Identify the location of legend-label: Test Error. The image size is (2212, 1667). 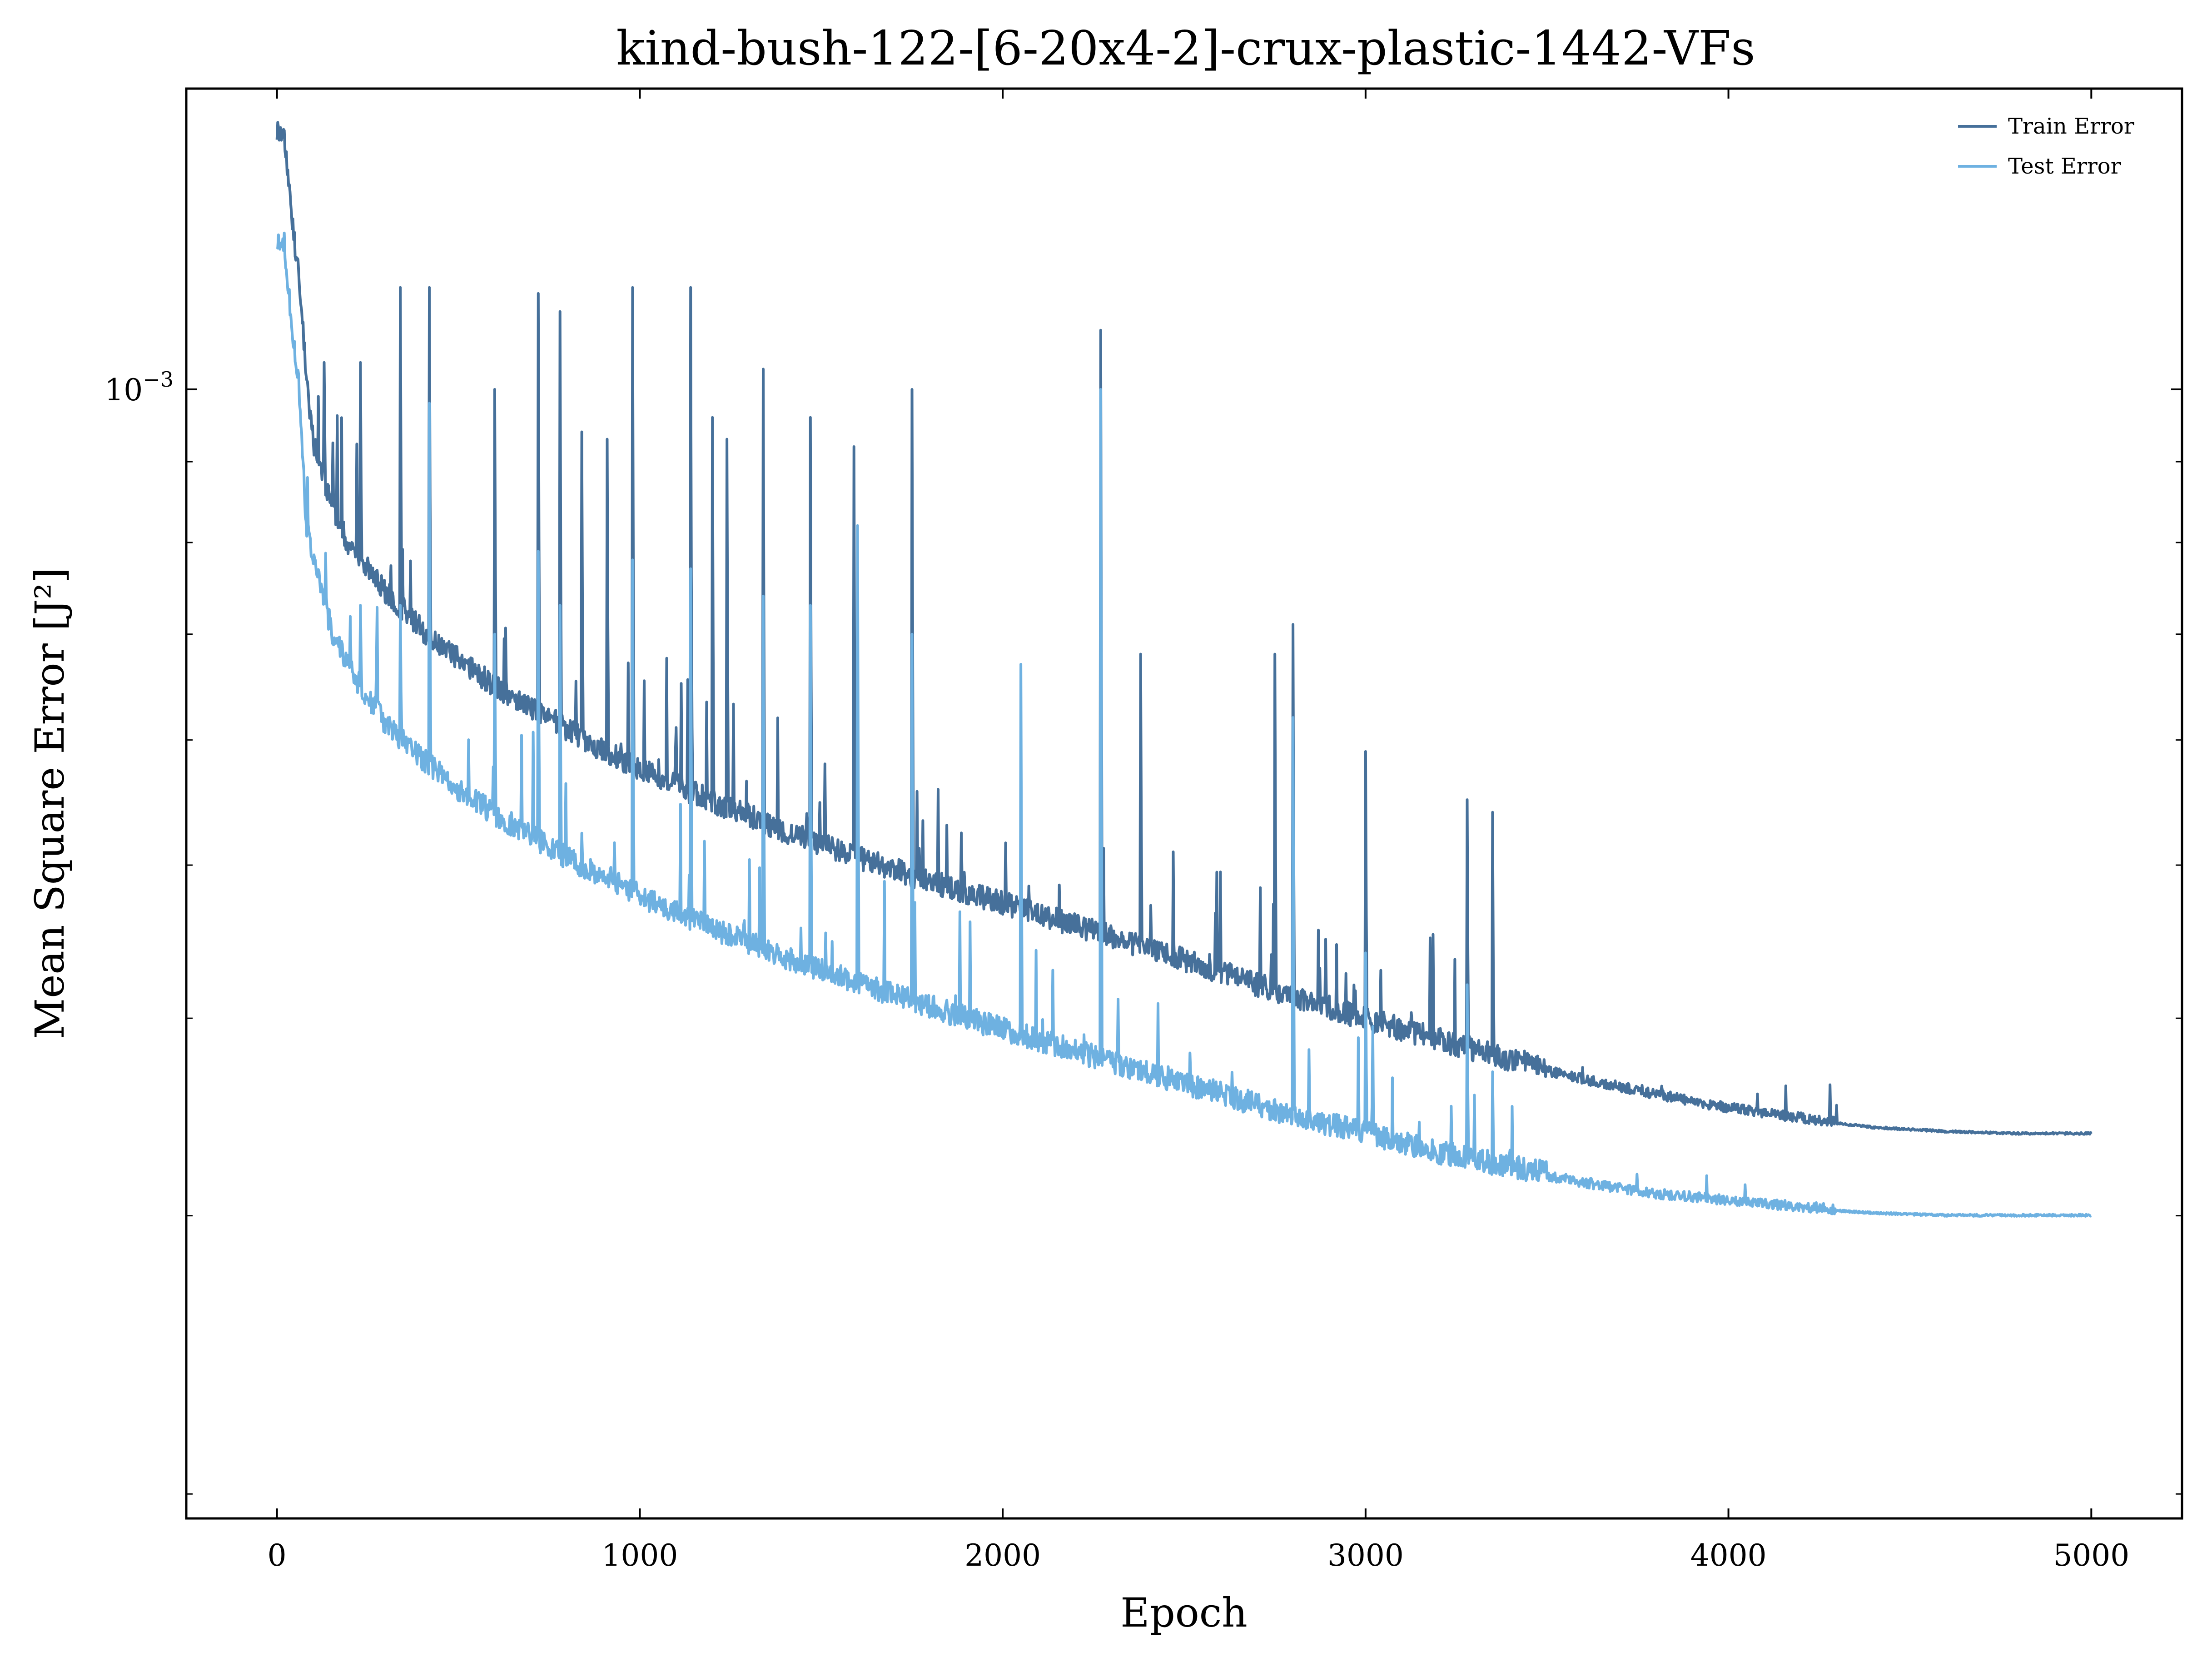
(2064, 166).